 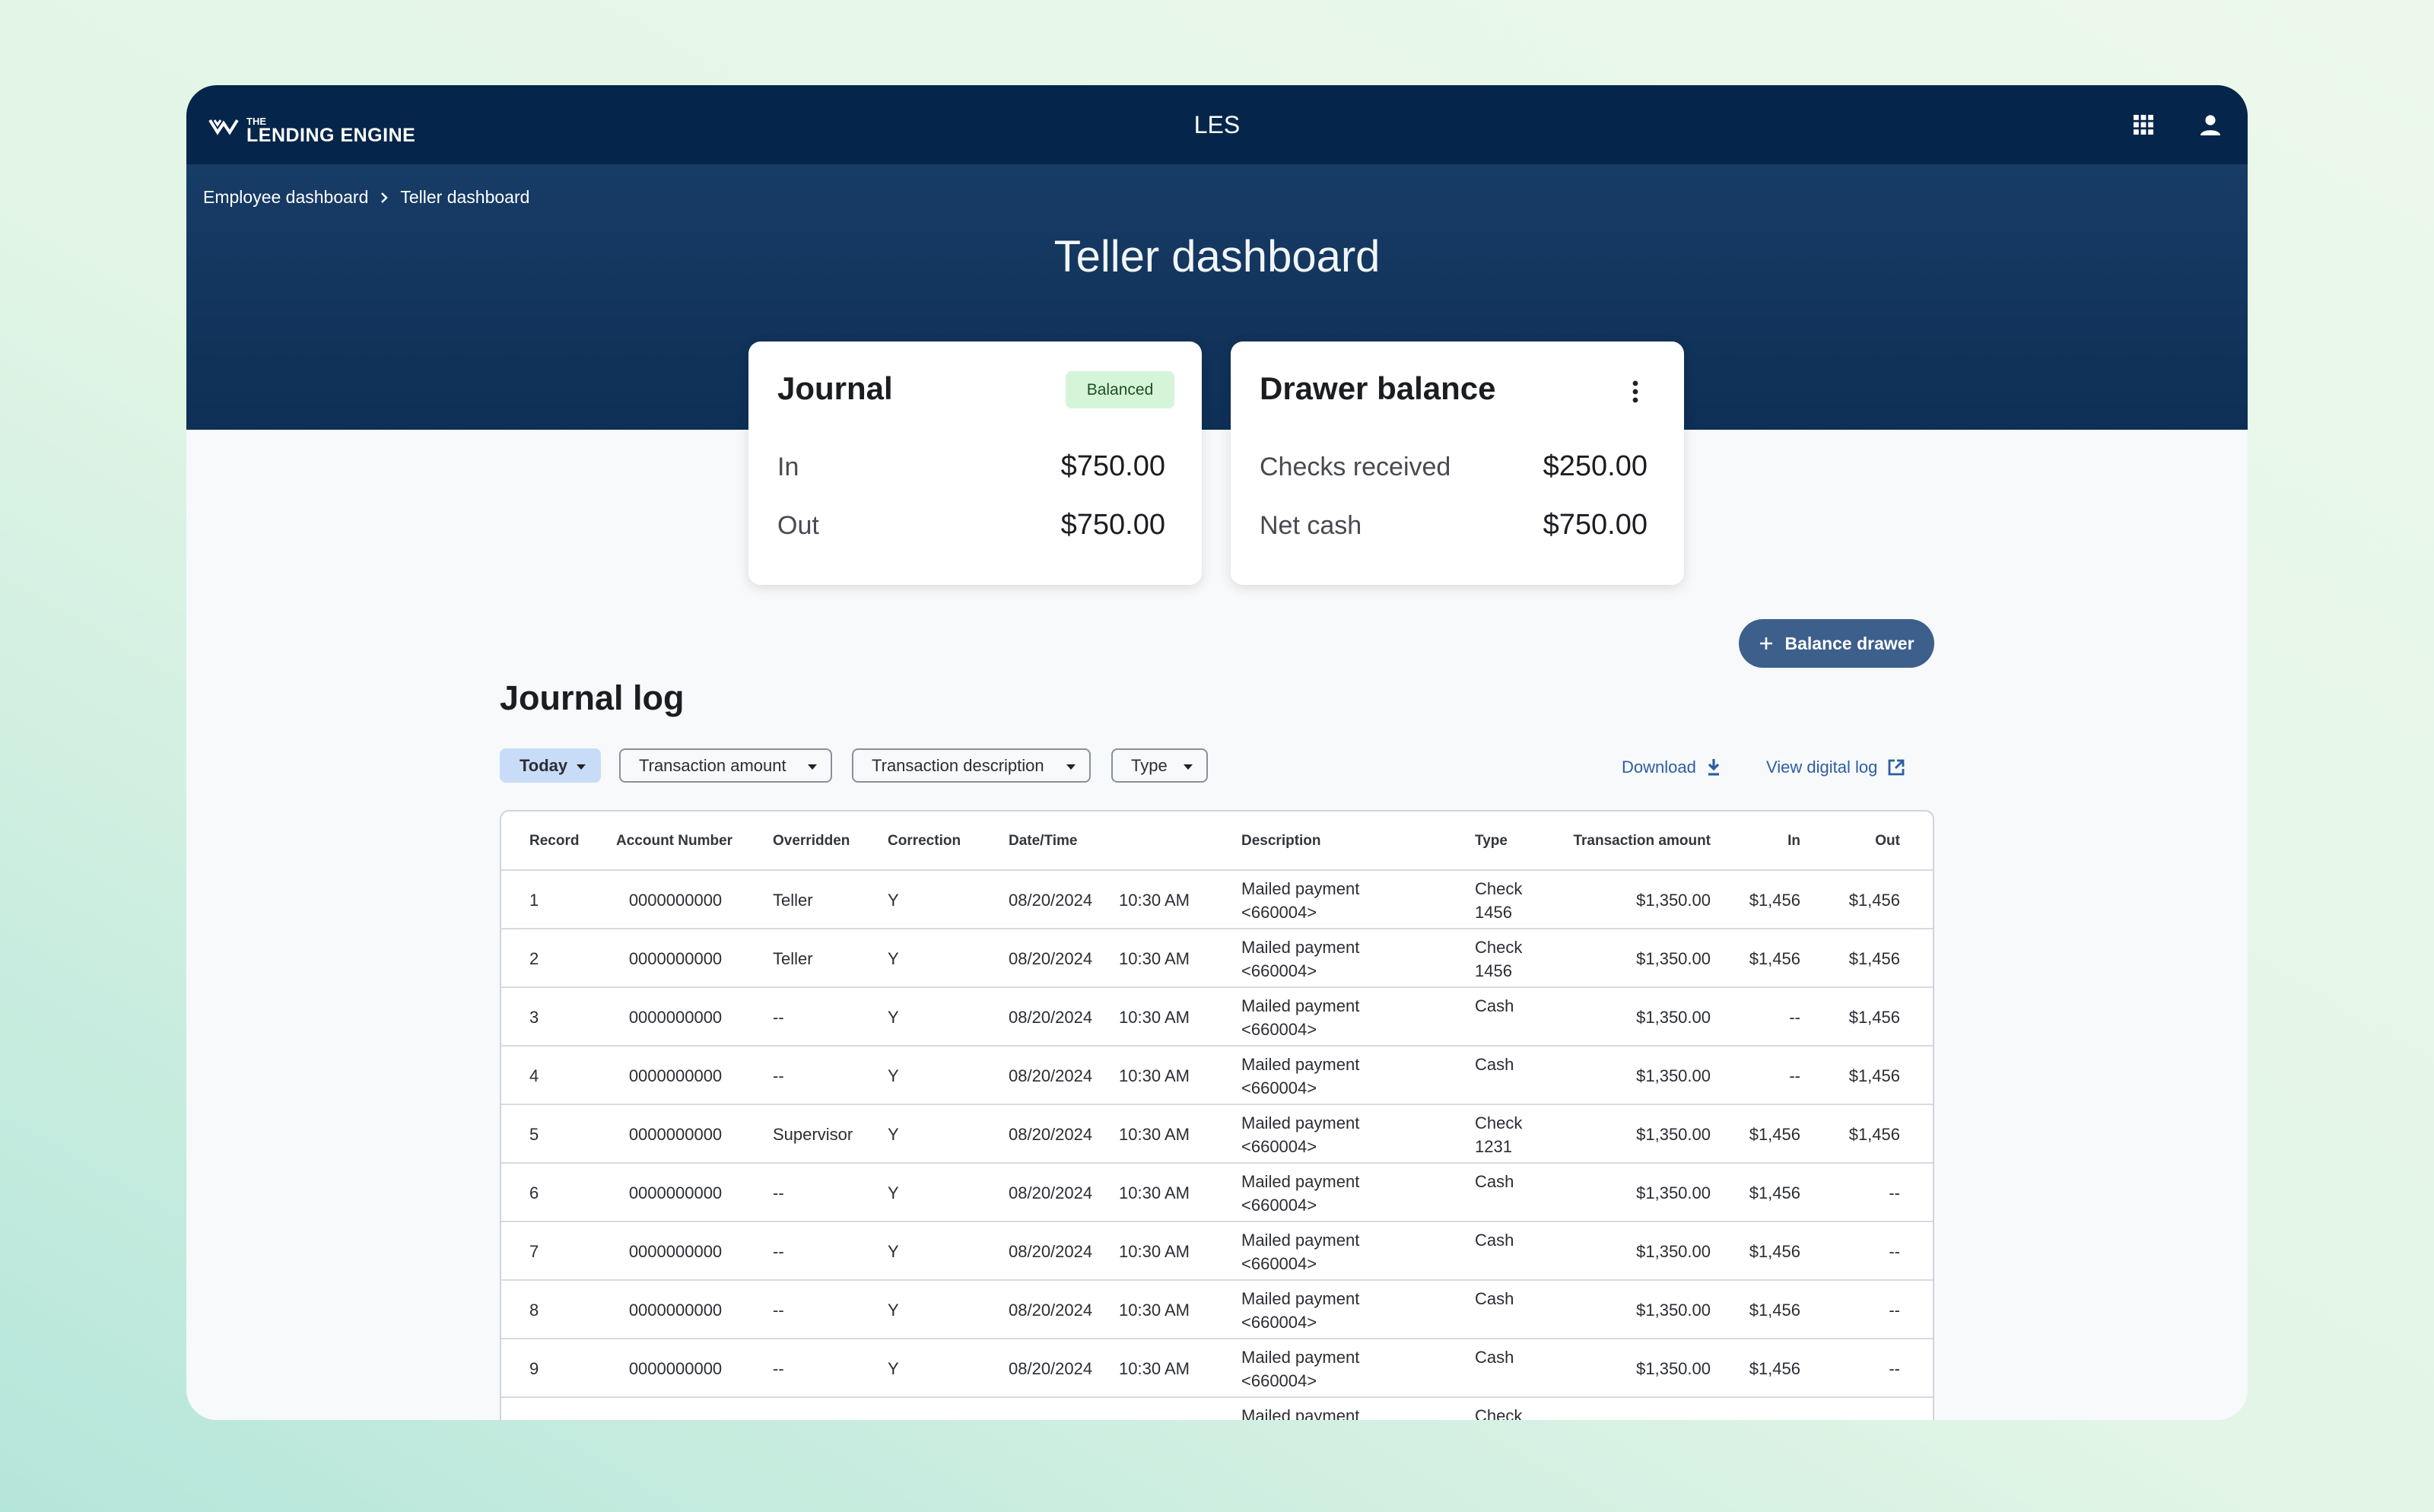 I want to click on account-icon, so click(x=2210, y=125).